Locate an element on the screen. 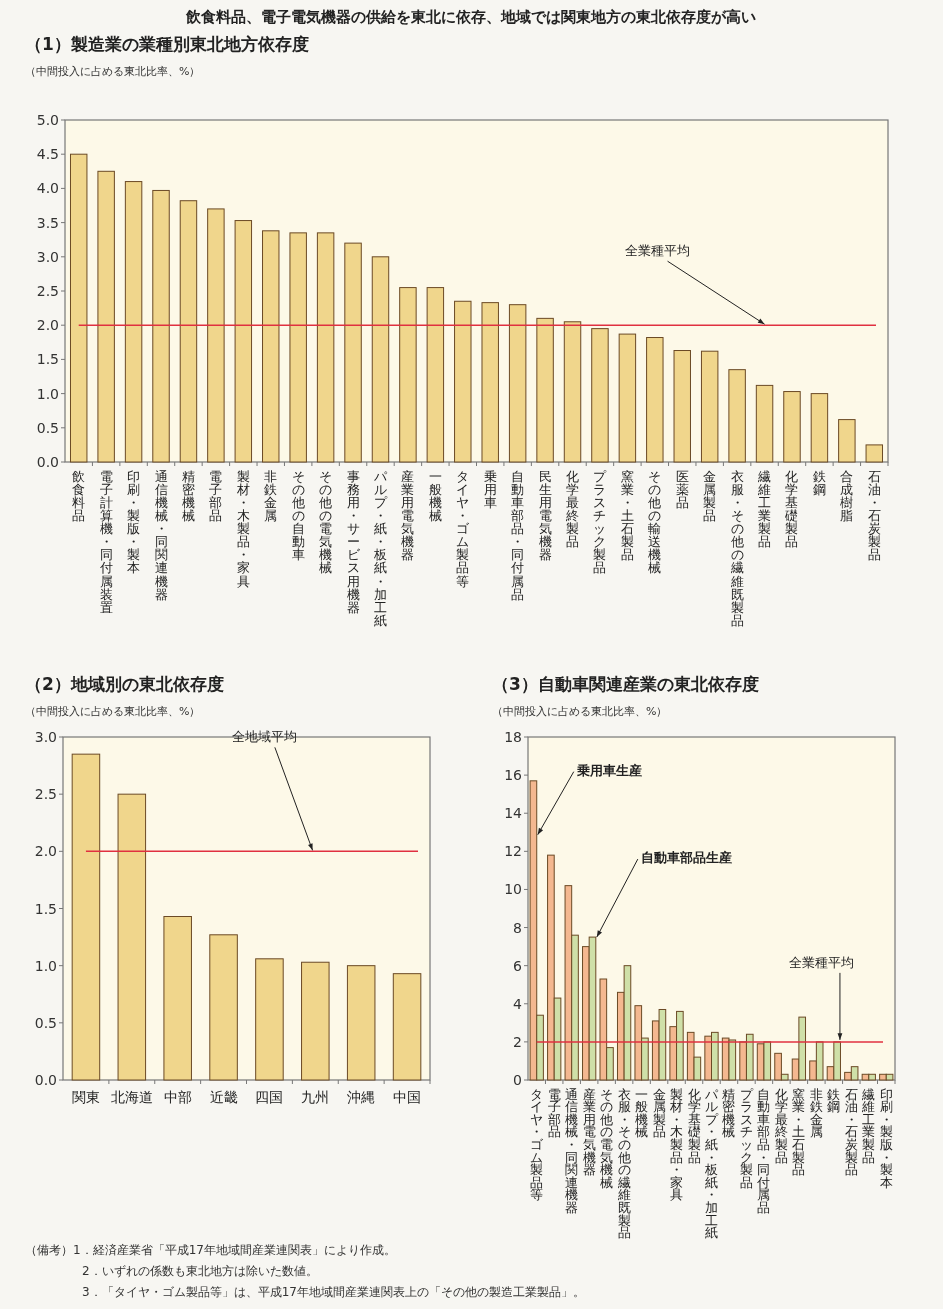  y-tick-label: 4.5 is located at coordinates (47, 154).